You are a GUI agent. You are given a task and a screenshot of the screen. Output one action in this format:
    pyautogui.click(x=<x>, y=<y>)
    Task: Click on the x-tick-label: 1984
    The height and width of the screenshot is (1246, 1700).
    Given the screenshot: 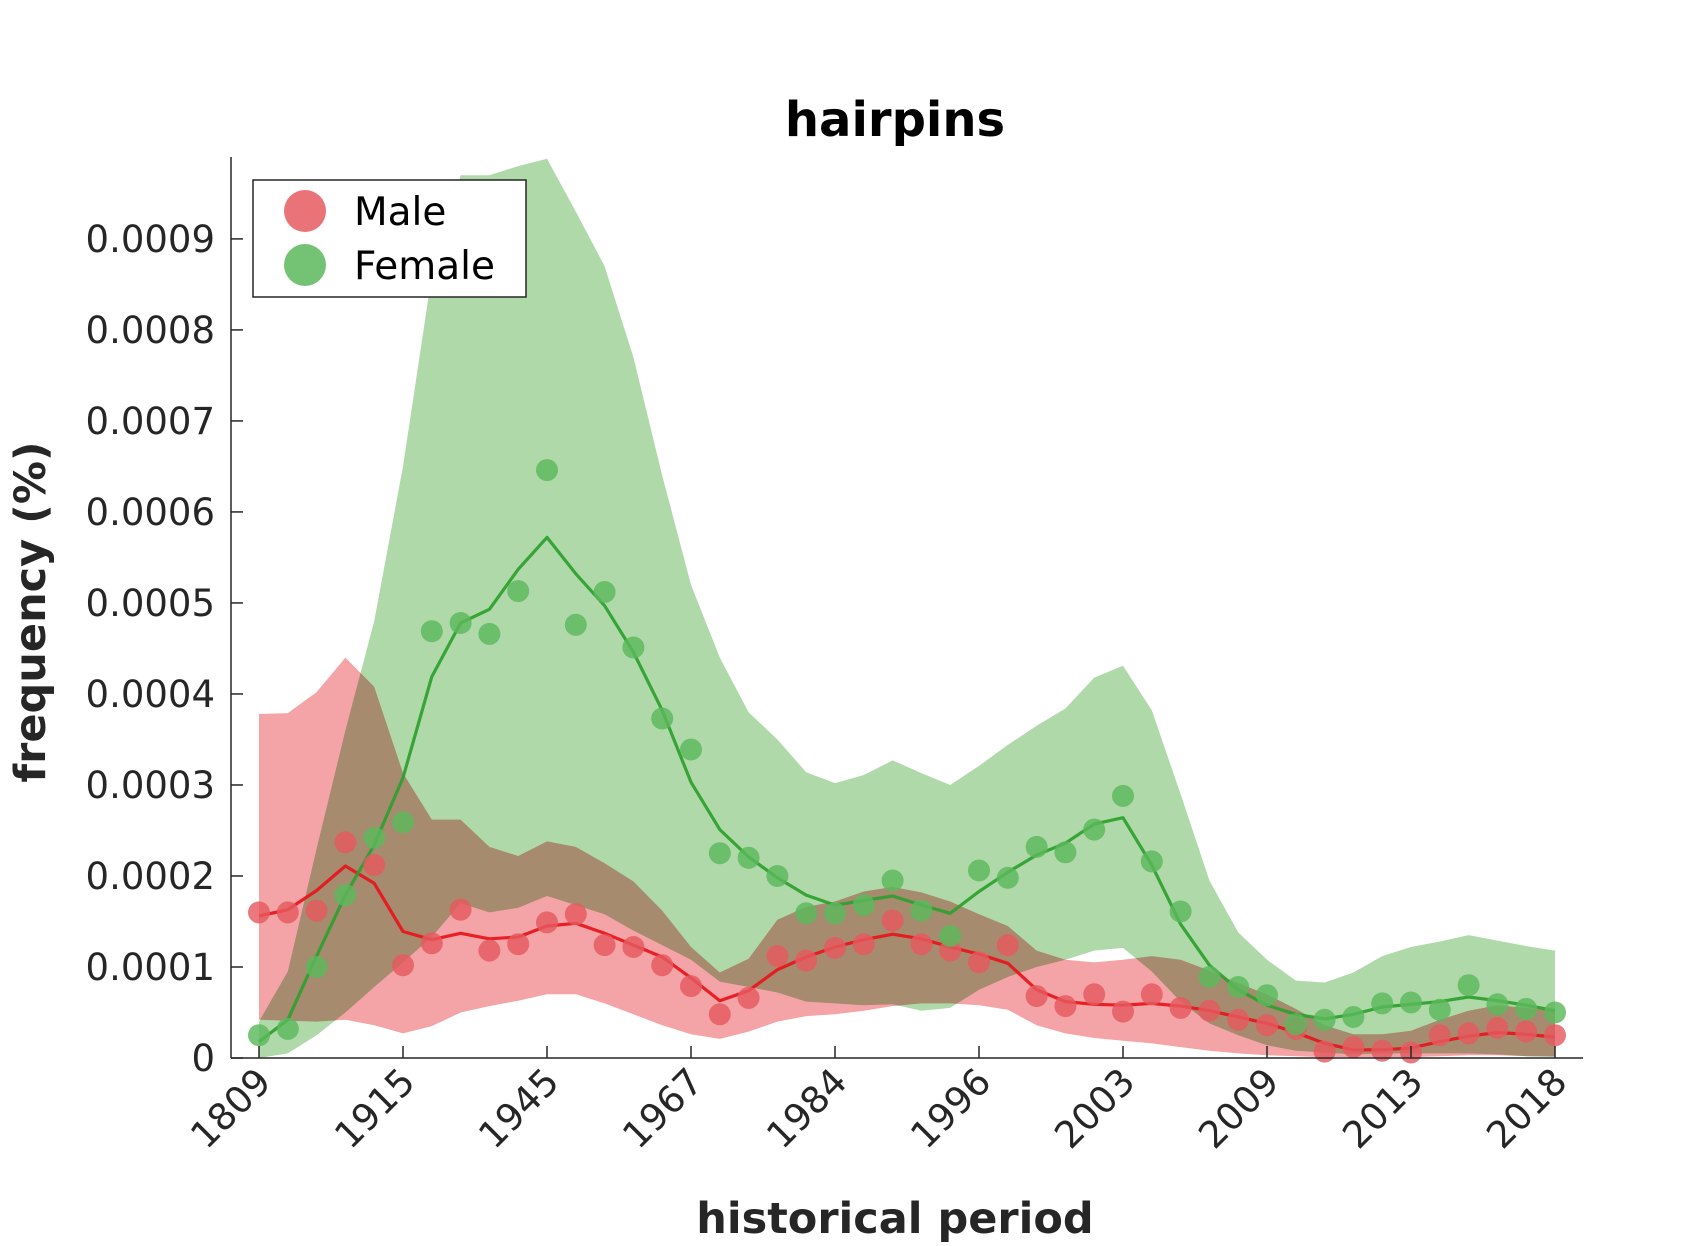 What is the action you would take?
    pyautogui.click(x=806, y=1108)
    